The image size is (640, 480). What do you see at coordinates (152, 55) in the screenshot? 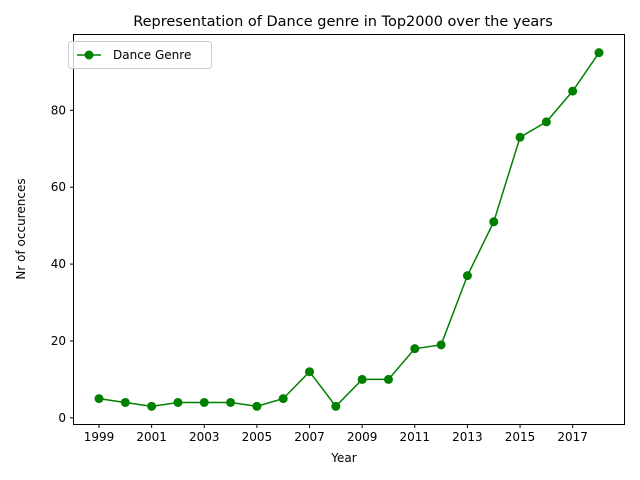
I see `legend-label: Dance Genre` at bounding box center [152, 55].